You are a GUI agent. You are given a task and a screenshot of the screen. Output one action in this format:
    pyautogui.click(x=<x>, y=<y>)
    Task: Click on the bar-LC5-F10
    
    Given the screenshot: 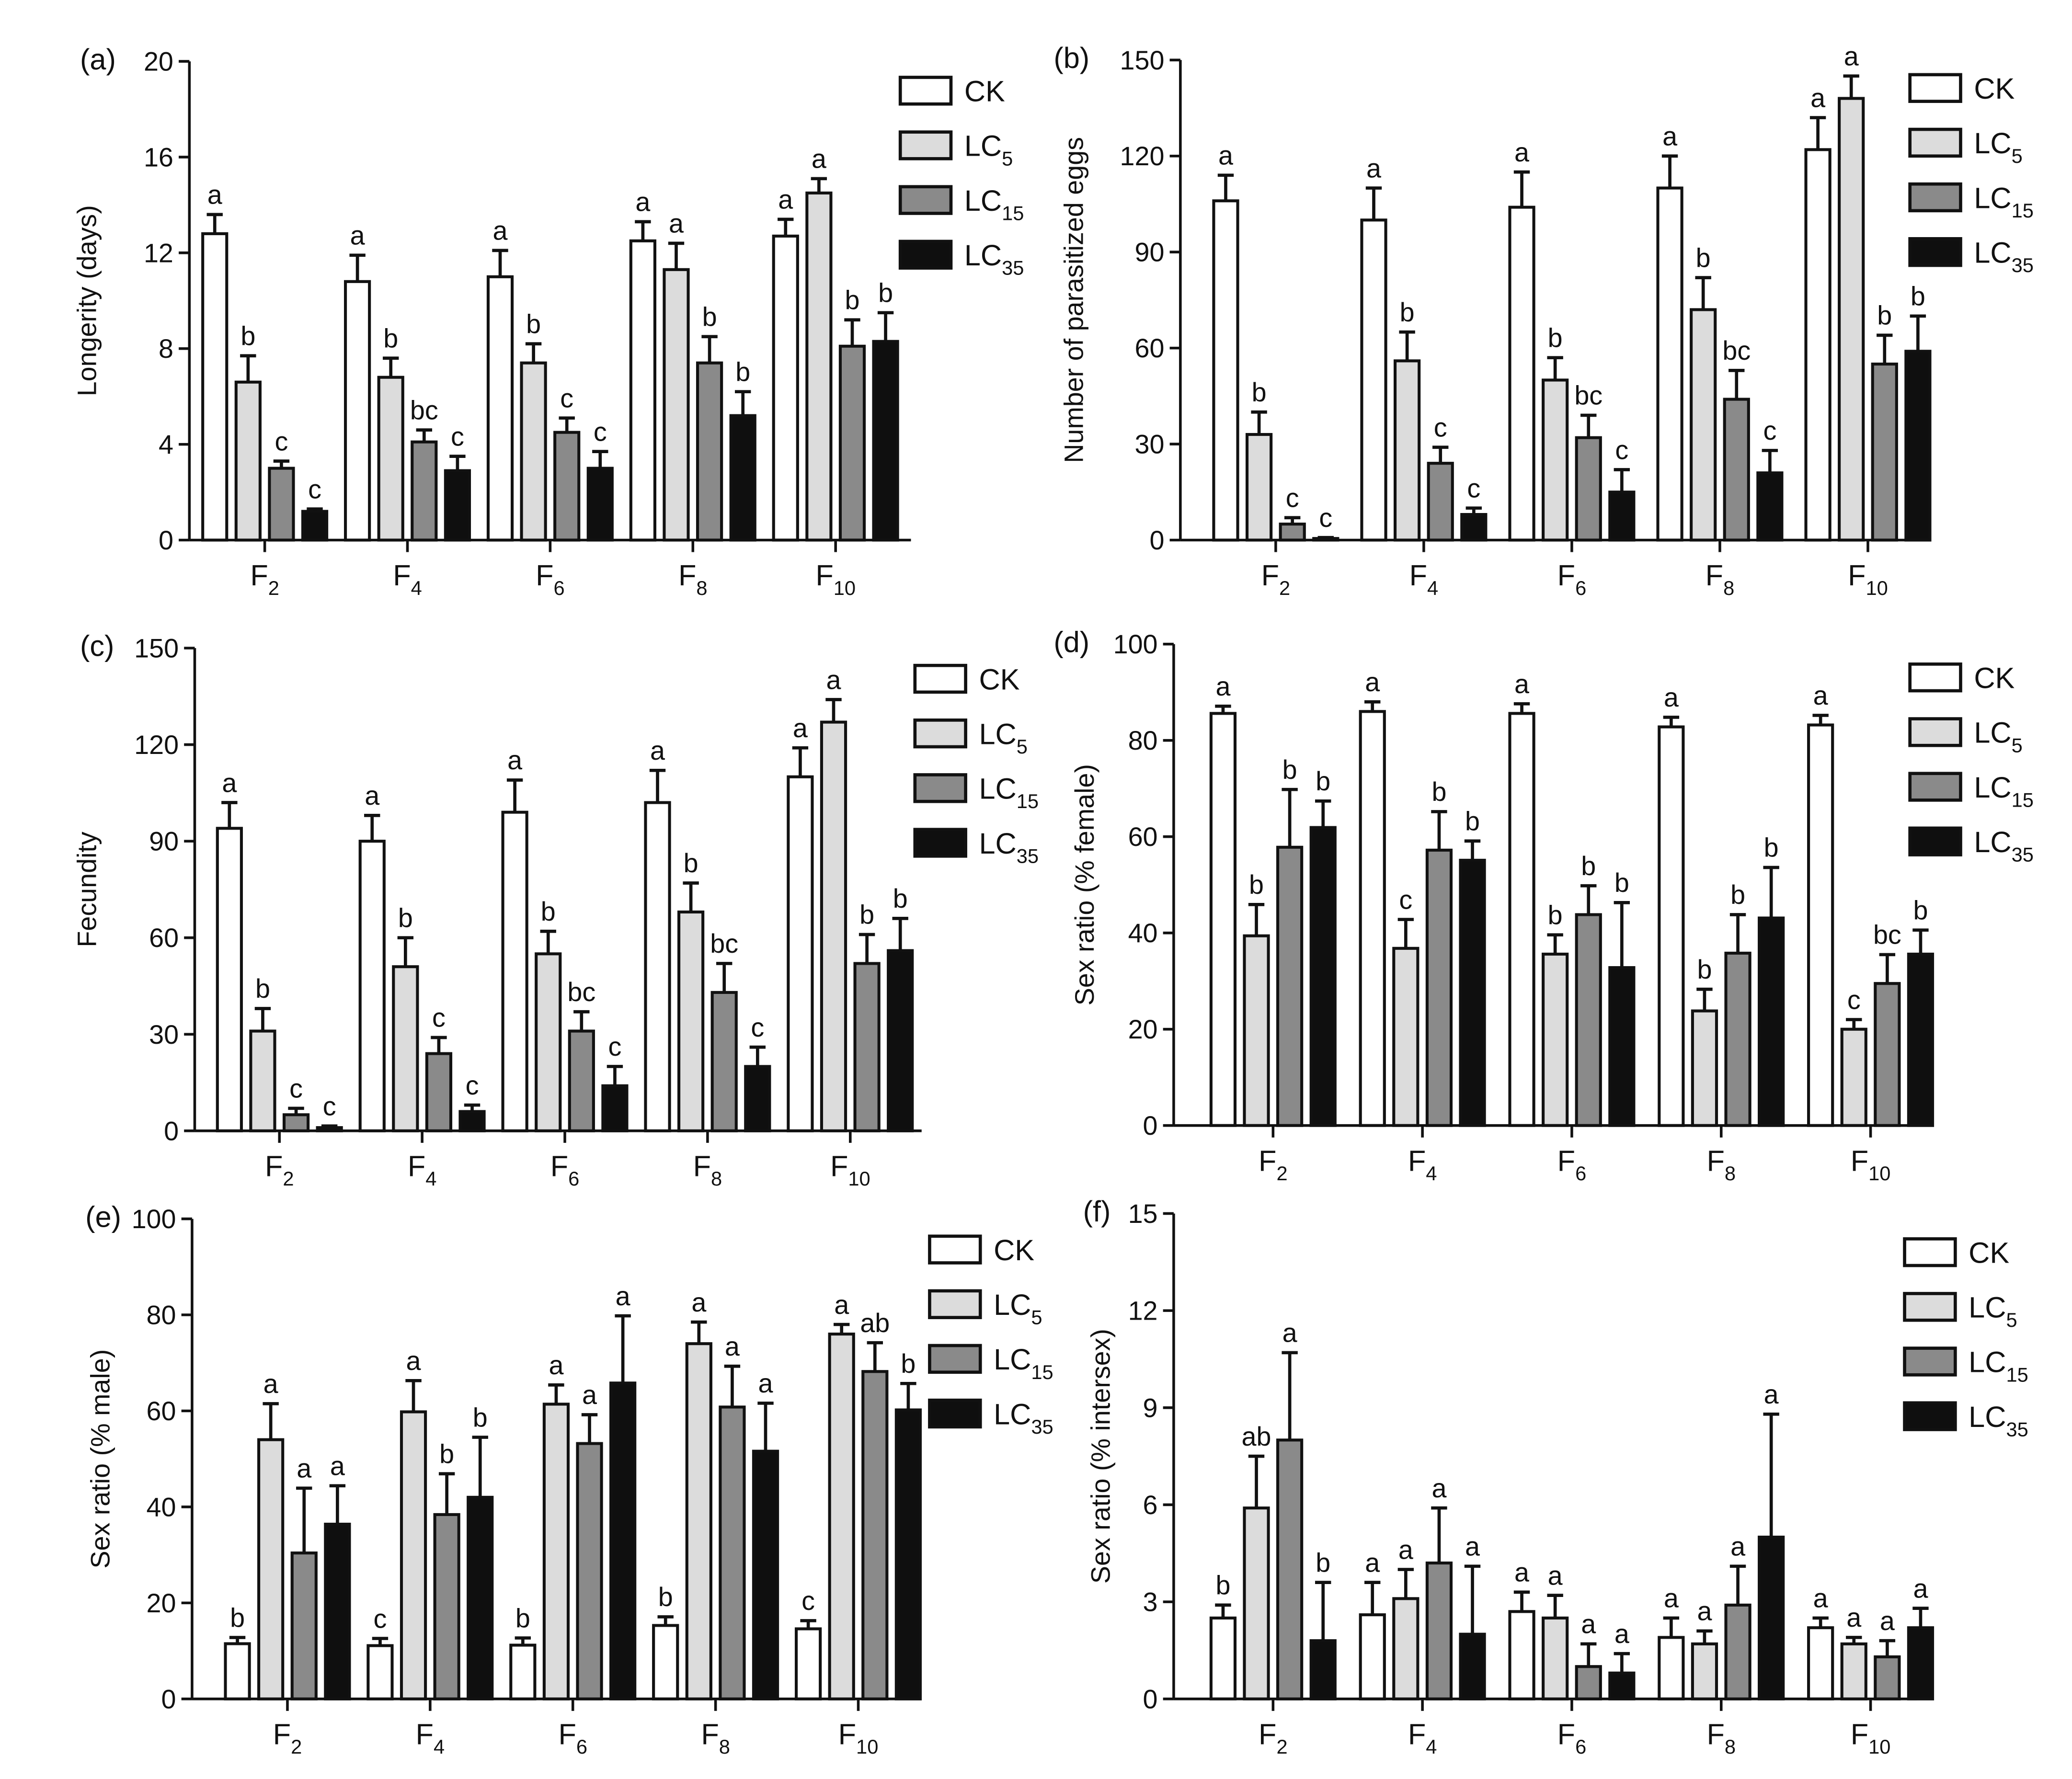 What is the action you would take?
    pyautogui.click(x=819, y=366)
    